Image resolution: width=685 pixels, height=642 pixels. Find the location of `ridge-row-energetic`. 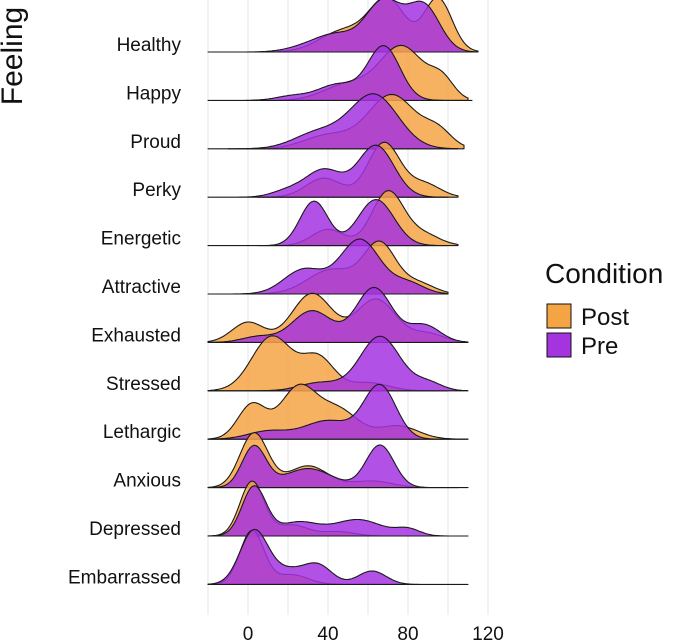

ridge-row-energetic is located at coordinates (333, 218).